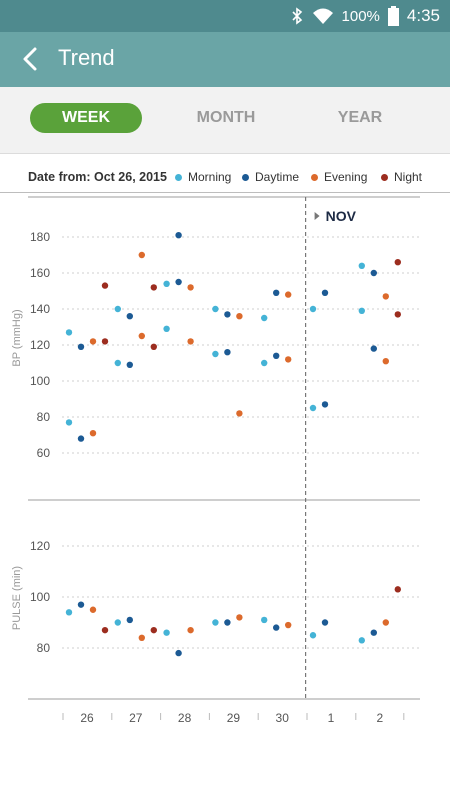 The height and width of the screenshot is (800, 450). Describe the element at coordinates (314, 177) in the screenshot. I see `legend-evening-dot` at that location.